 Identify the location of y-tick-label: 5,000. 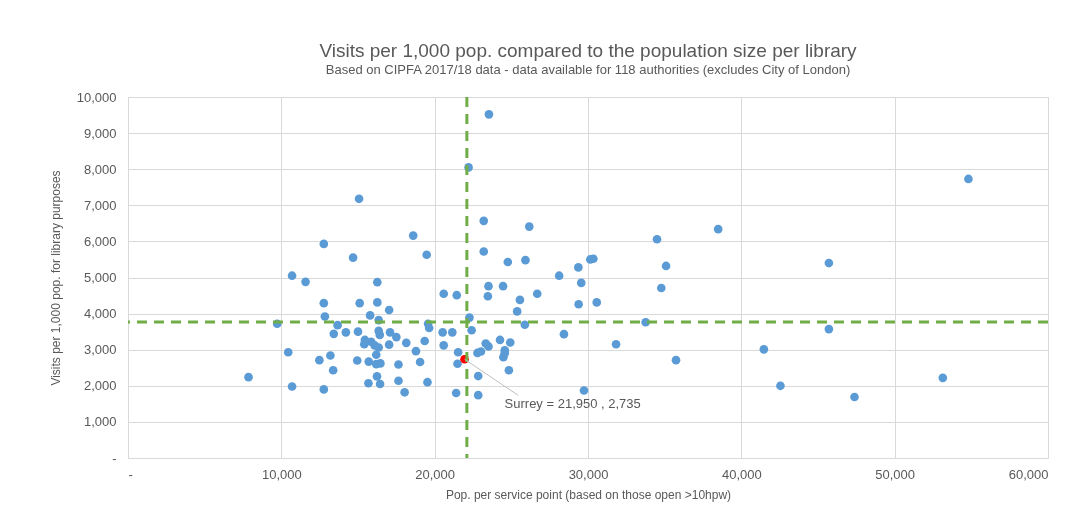
(100, 277).